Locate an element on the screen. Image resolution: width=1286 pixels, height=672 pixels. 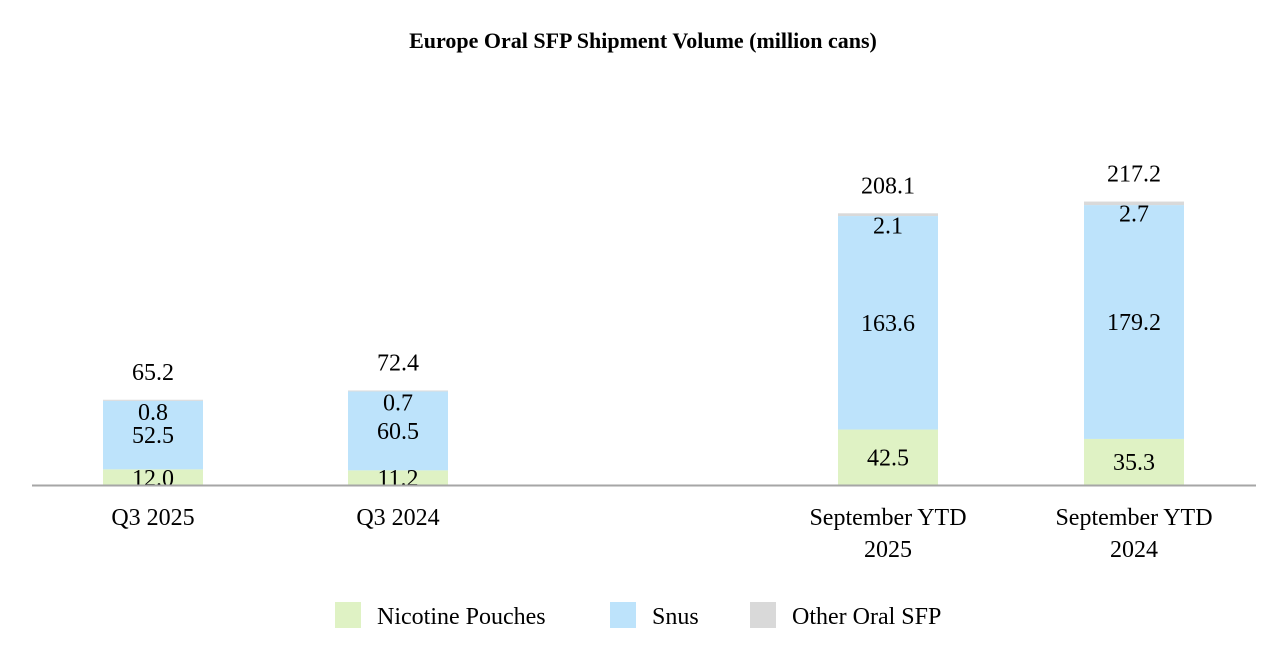
data-label-snus-1: 60.5 is located at coordinates (398, 432).